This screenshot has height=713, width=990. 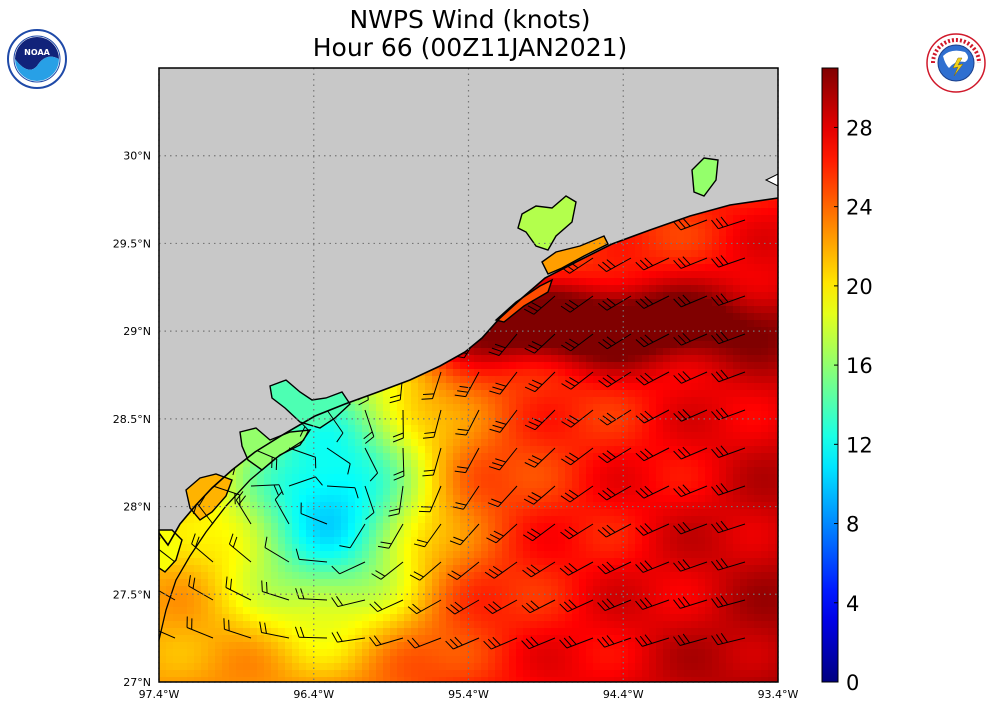 What do you see at coordinates (132, 594) in the screenshot?
I see `lat-tick-label: 27.5°N` at bounding box center [132, 594].